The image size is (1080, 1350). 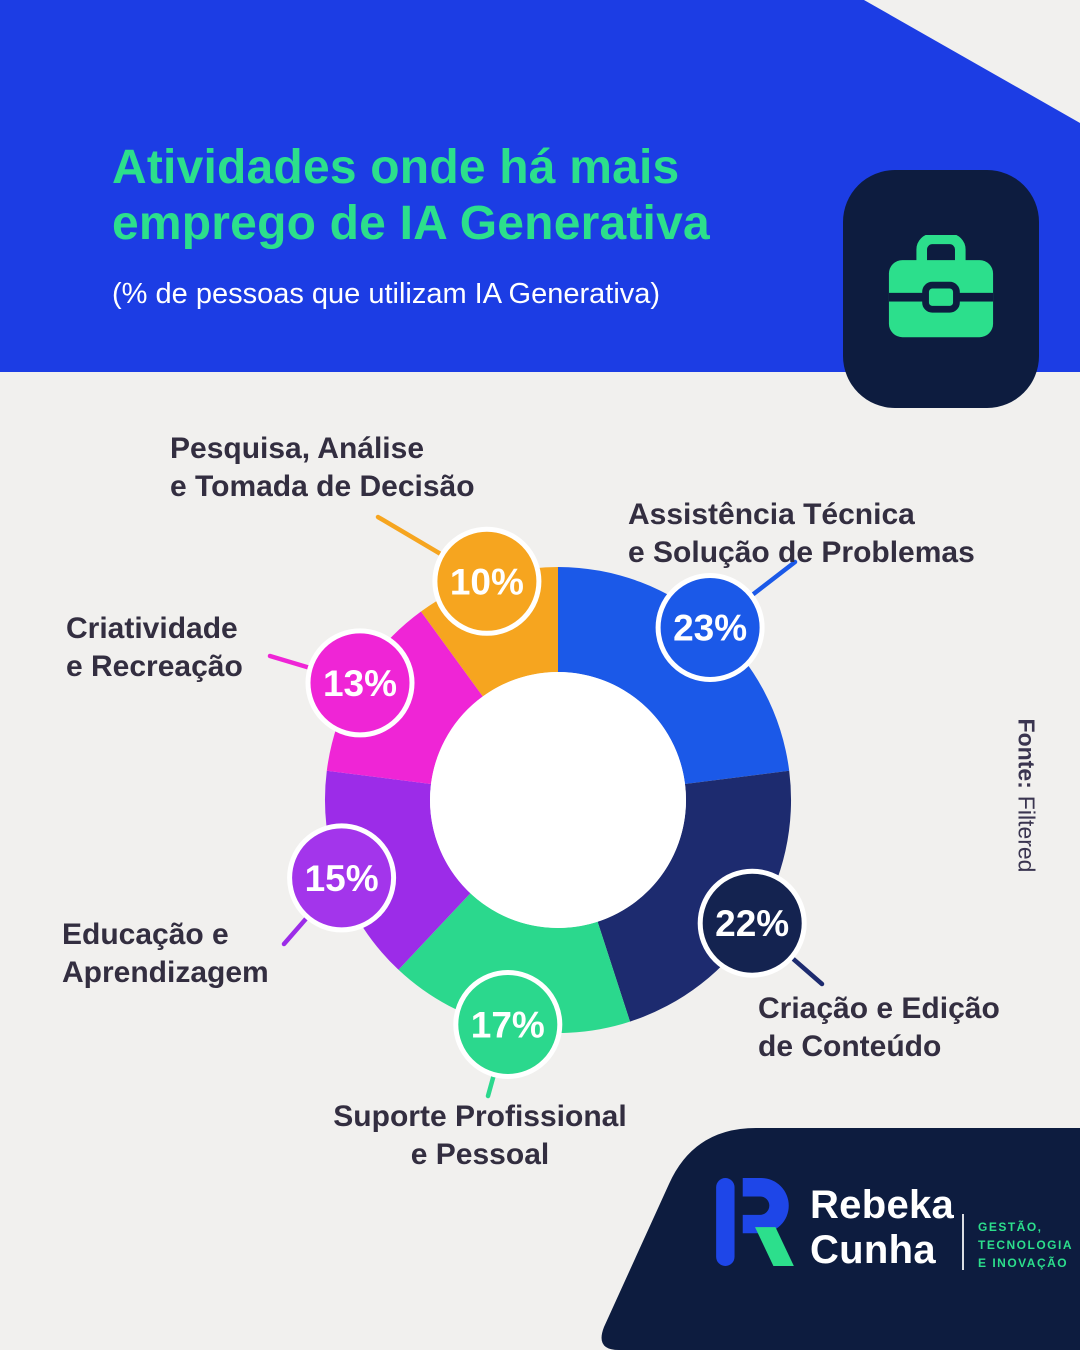 I want to click on percent-badge-label-1: 23%, so click(x=710, y=628).